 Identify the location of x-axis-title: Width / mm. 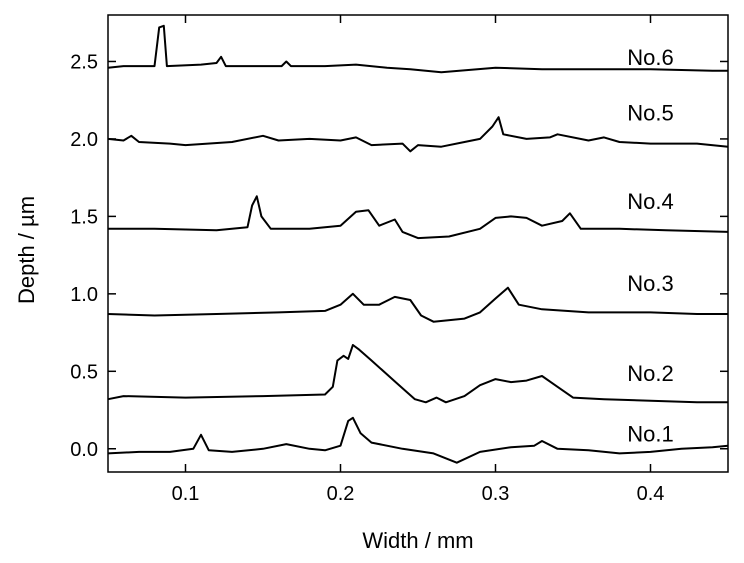
(417, 540).